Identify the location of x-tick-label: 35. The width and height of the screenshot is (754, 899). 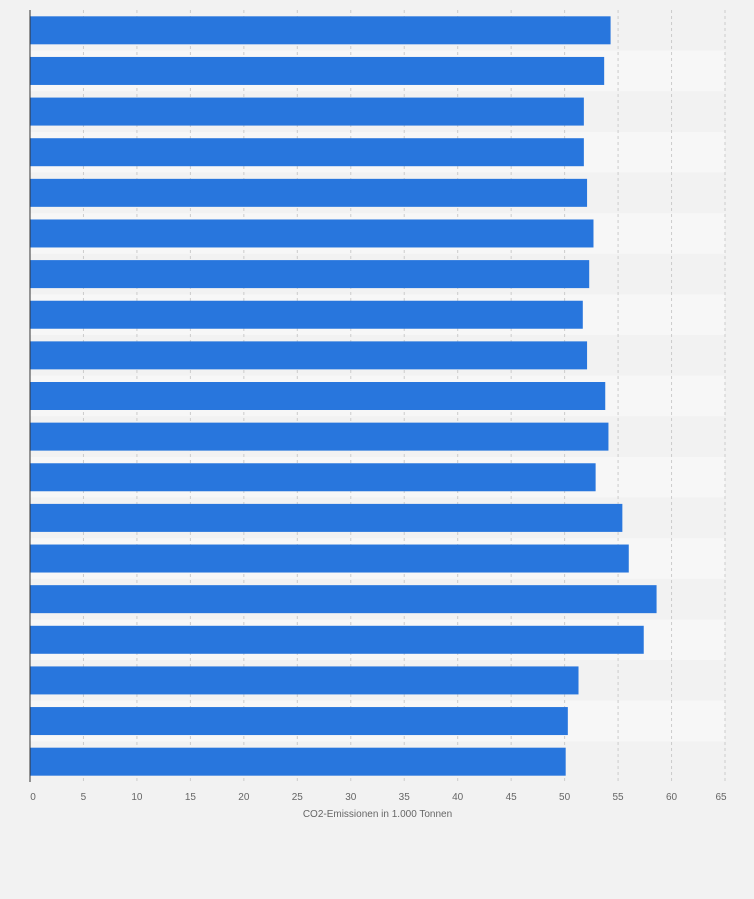
(405, 797).